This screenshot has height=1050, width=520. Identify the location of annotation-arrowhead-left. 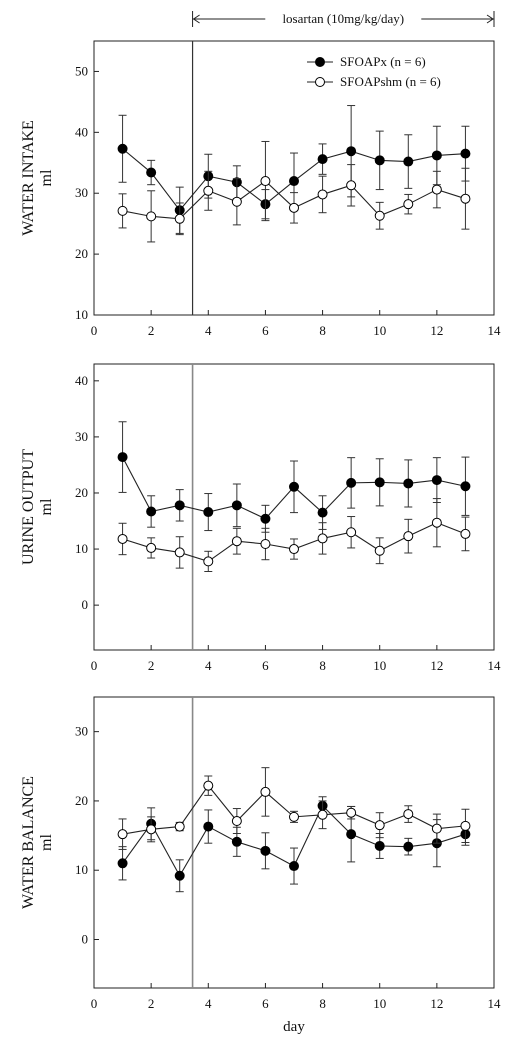
(196, 19).